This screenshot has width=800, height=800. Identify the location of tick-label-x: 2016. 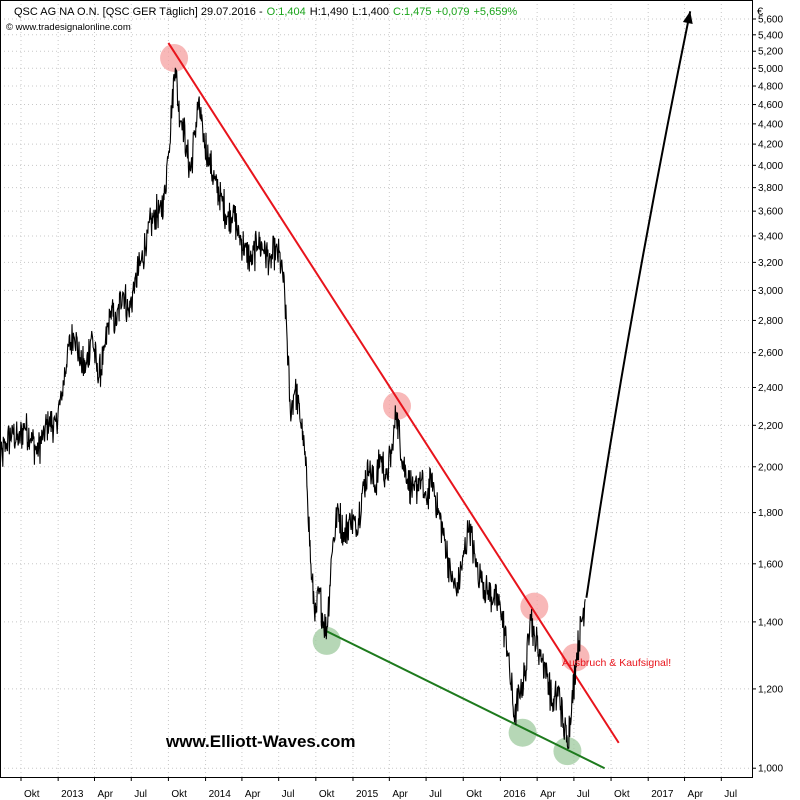
(514, 794).